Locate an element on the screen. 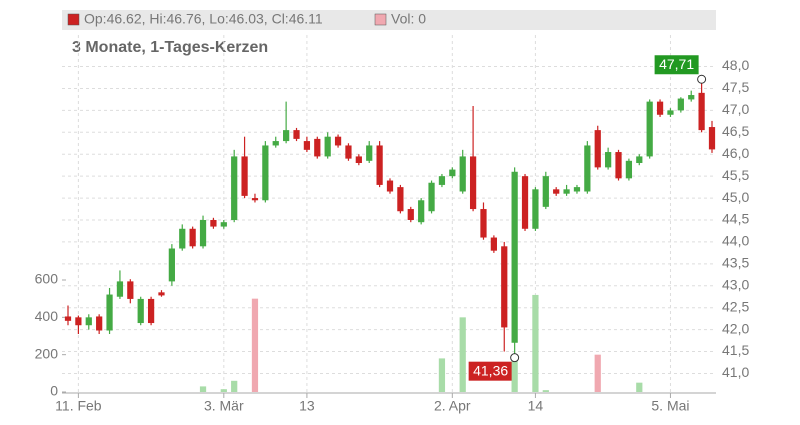 The height and width of the screenshot is (425, 800). x-tick-label: 11. Feb is located at coordinates (78, 406).